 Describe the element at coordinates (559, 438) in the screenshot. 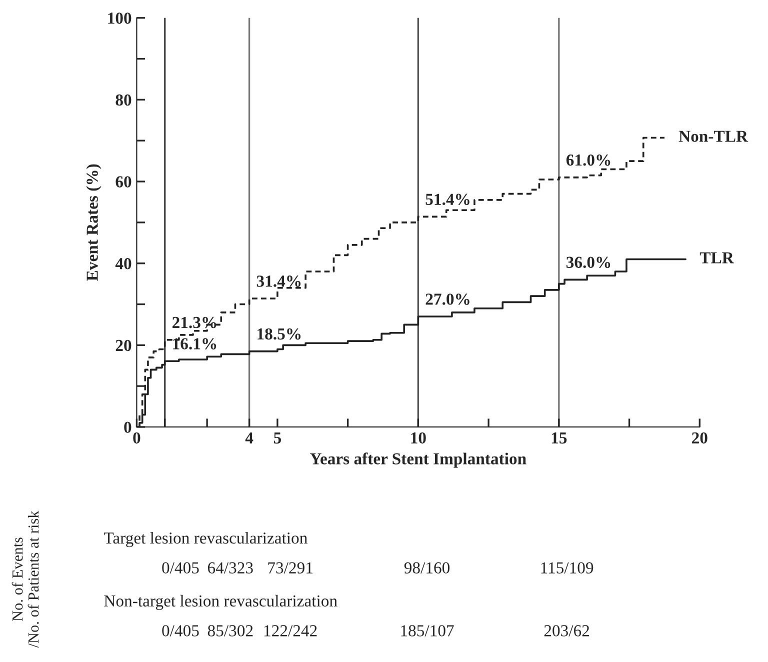

I see `x-tick-label: 15` at that location.